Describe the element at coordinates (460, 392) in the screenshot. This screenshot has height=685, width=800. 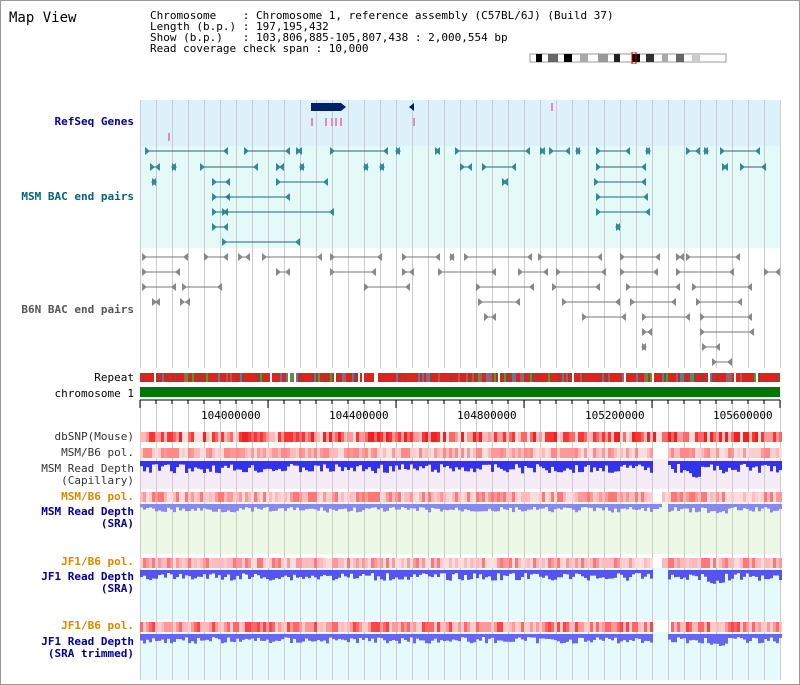
I see `chromosome-bar` at that location.